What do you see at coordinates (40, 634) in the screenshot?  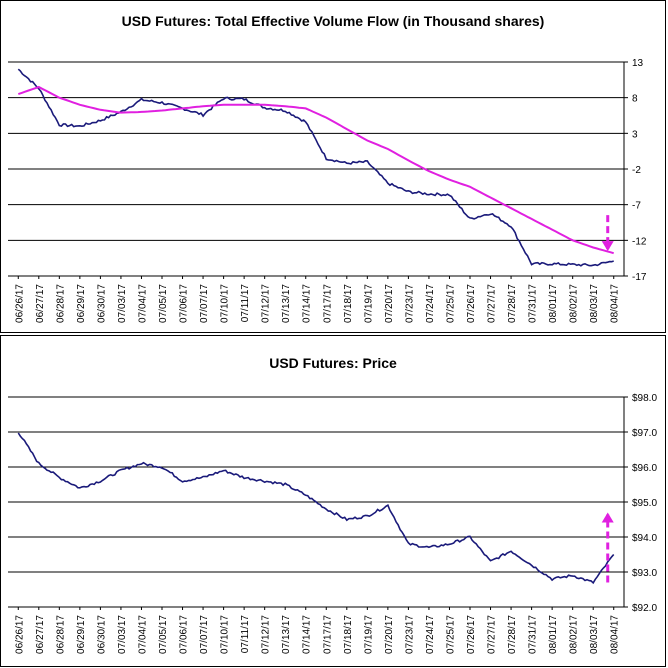 I see `price-x-tick-label: 06/27/17` at bounding box center [40, 634].